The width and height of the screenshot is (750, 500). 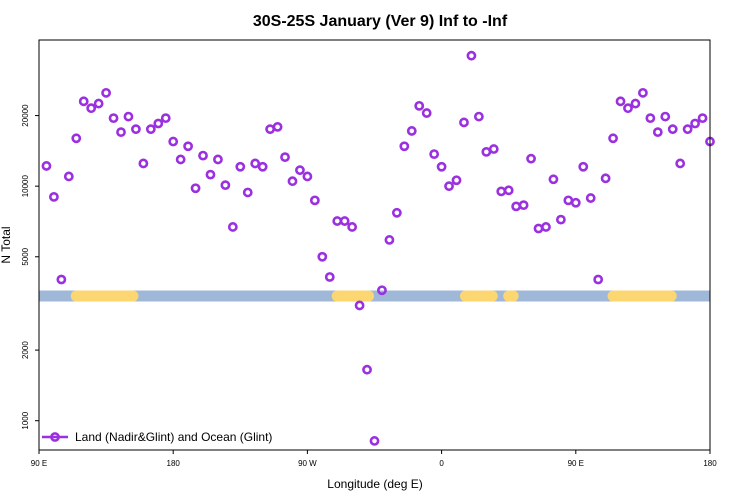 What do you see at coordinates (173, 437) in the screenshot?
I see `legend-label: Land (Nadir&Glint) and Ocean (Glint)` at bounding box center [173, 437].